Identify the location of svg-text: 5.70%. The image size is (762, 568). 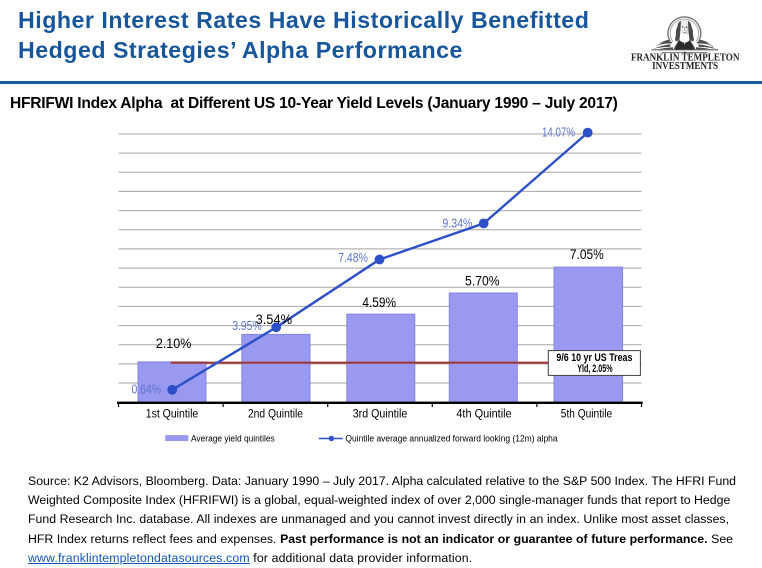
(482, 281).